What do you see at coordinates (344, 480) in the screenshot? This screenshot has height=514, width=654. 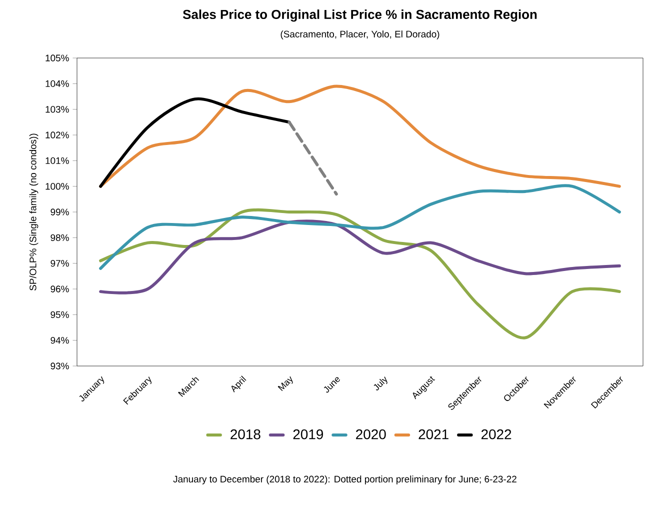 I see `text: January to December (2018 to 2022): Dotted portion preliminary for June; 6-23-22` at bounding box center [344, 480].